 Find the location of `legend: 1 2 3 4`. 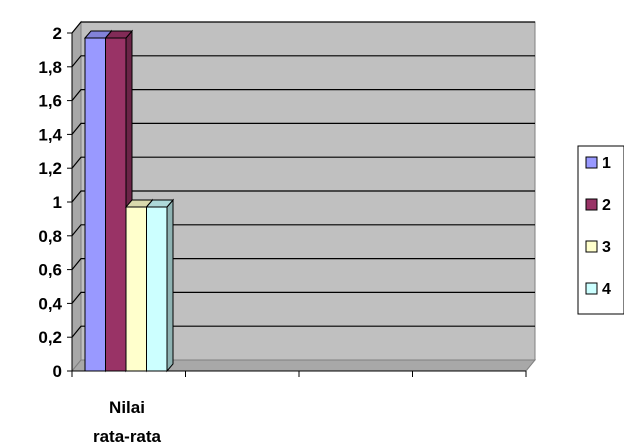

legend: 1 2 3 4 is located at coordinates (600, 230).